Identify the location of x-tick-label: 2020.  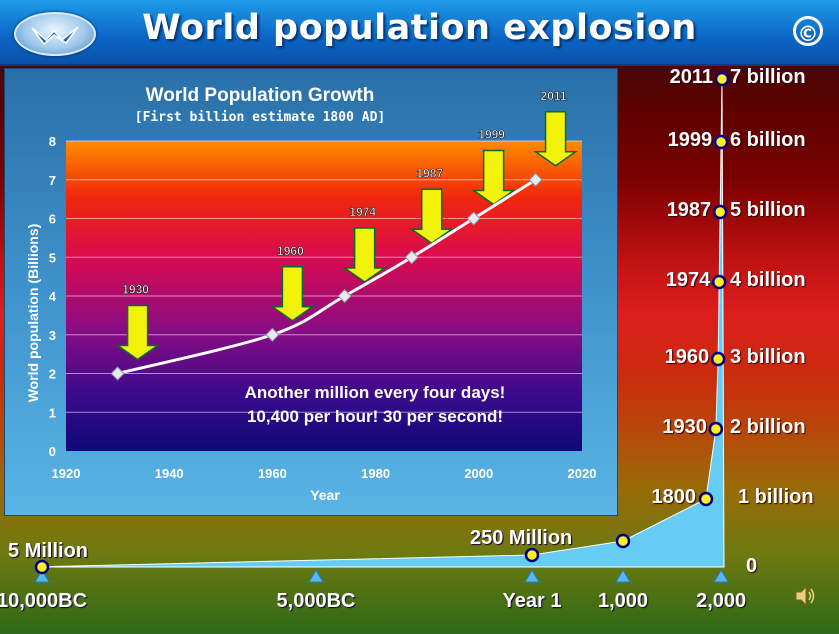
(582, 473).